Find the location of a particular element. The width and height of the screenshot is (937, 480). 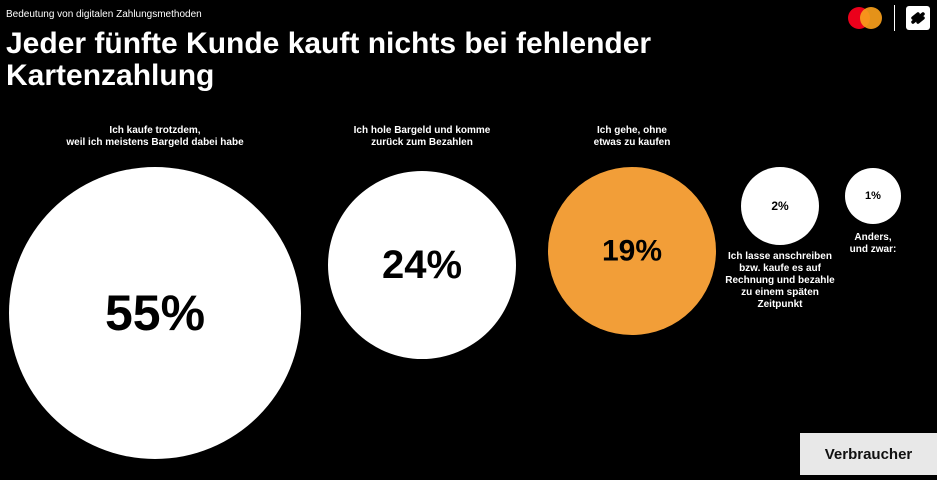

brand-s-logo is located at coordinates (918, 18).